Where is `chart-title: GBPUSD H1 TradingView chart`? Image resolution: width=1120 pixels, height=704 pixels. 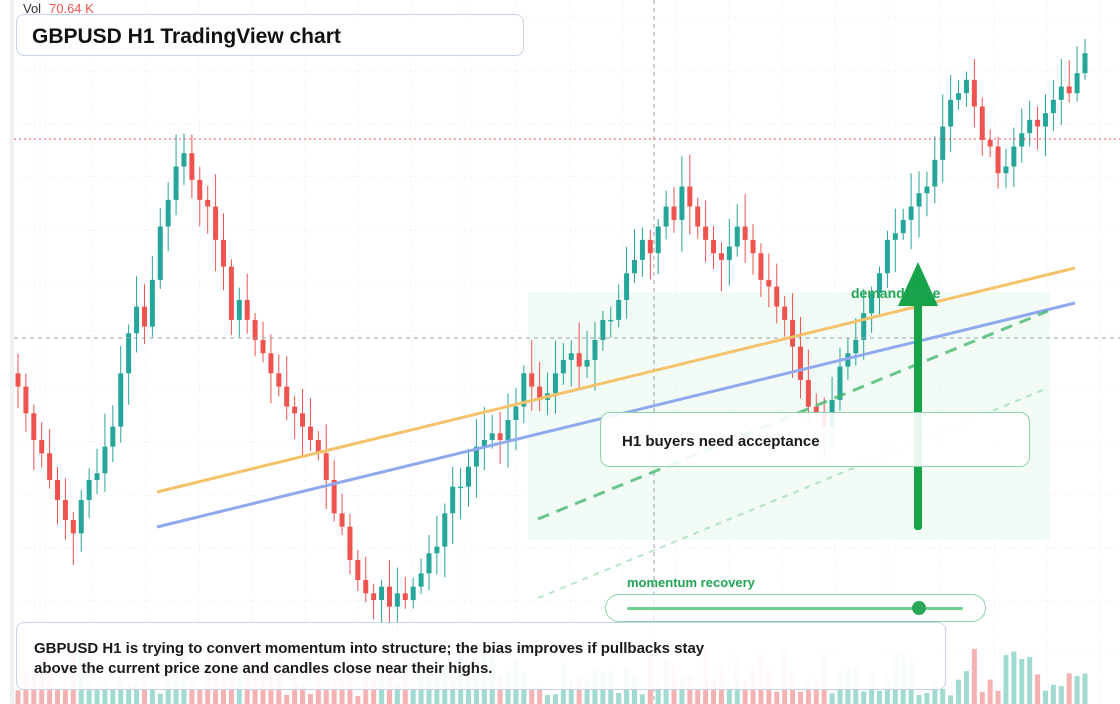 chart-title: GBPUSD H1 TradingView chart is located at coordinates (186, 36).